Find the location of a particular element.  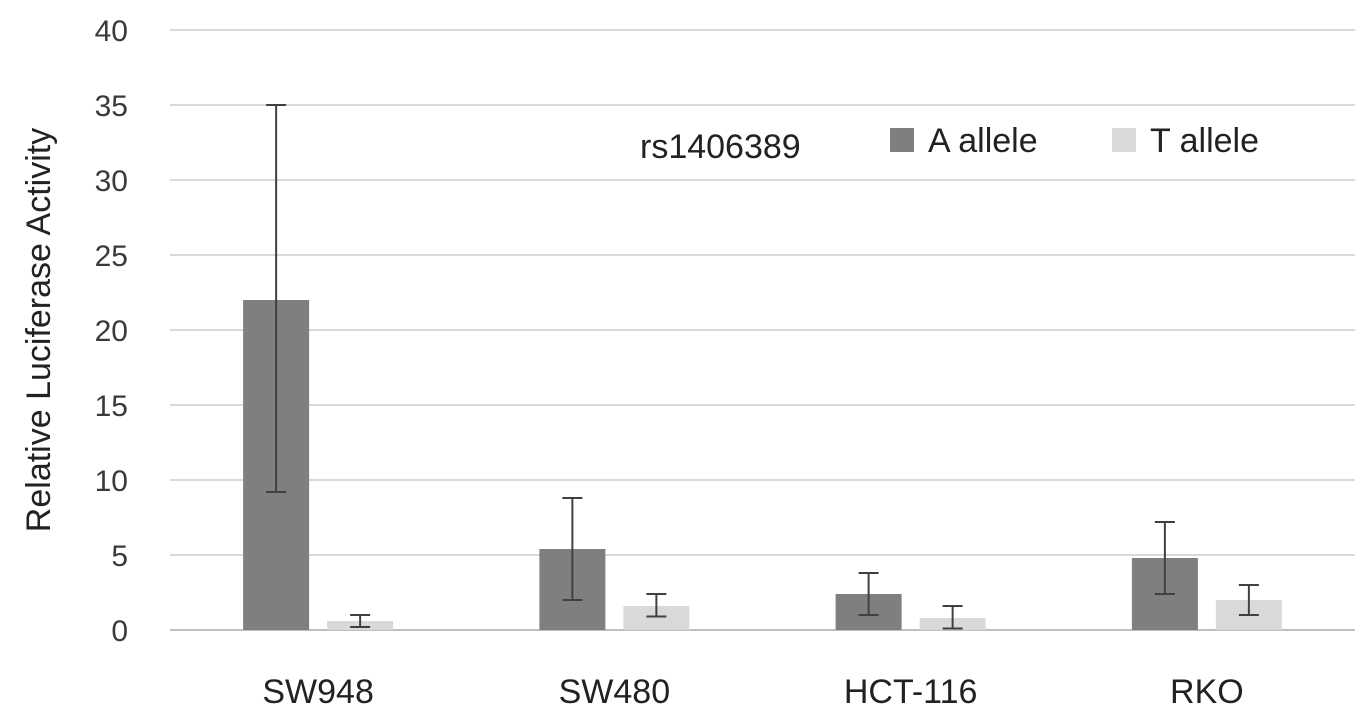

y-tick-label: 40 is located at coordinates (111, 31).